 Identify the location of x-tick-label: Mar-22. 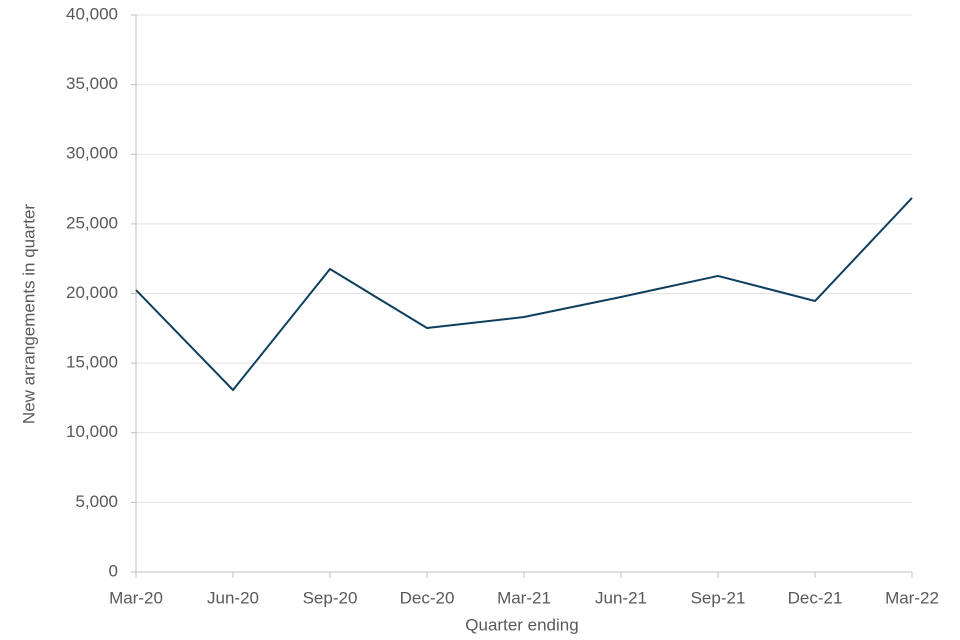
(912, 597).